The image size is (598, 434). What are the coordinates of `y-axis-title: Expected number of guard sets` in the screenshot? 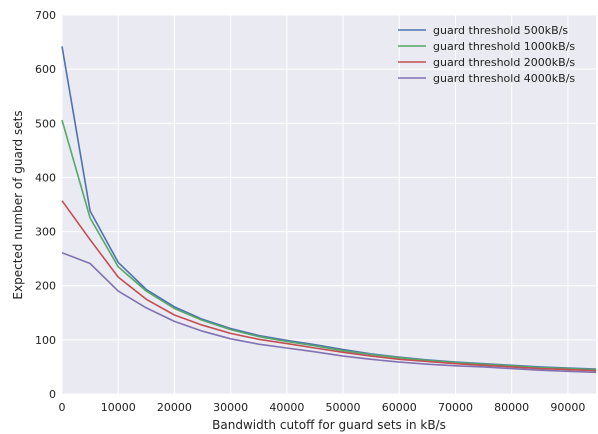 It's located at (18, 204).